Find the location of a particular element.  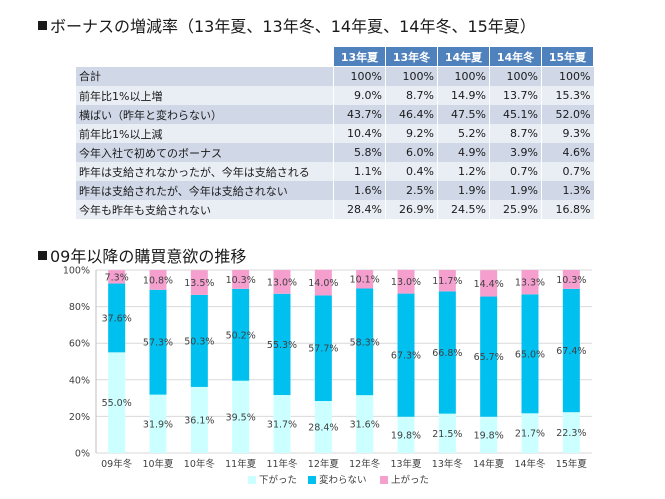

data-label: 57.7% is located at coordinates (323, 349).